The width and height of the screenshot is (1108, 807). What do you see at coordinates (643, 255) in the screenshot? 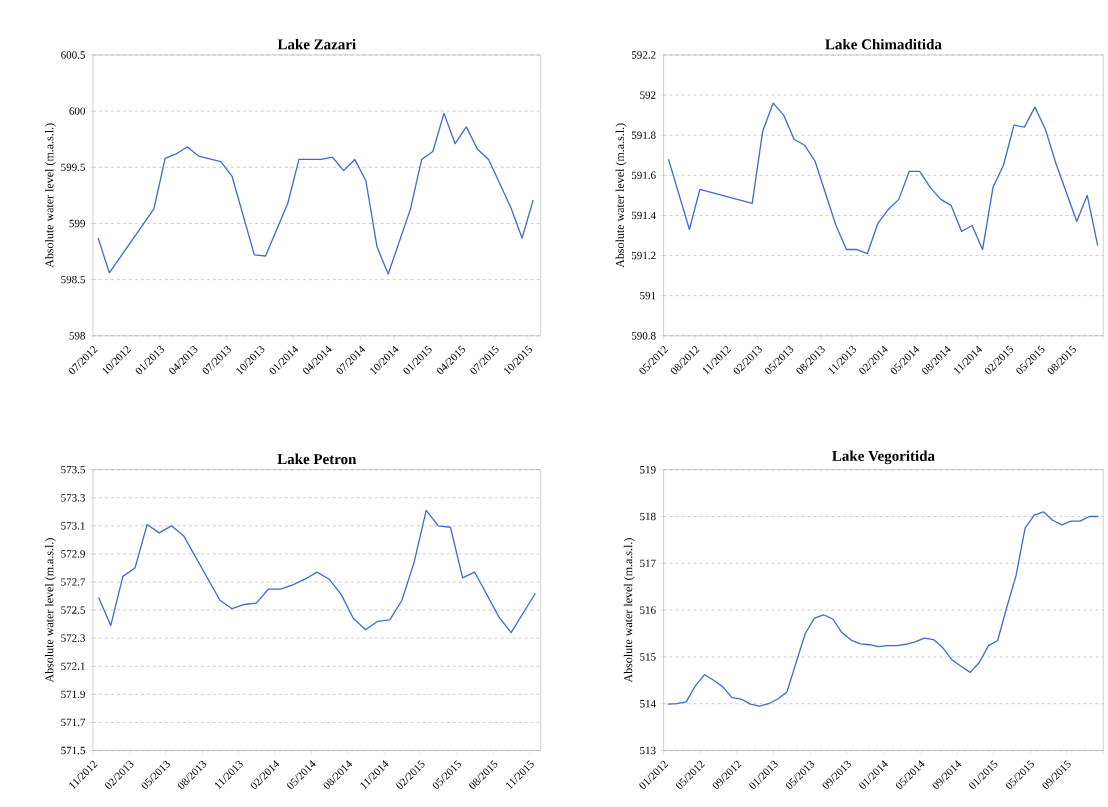
I see `y-tick-label: 591.2` at bounding box center [643, 255].